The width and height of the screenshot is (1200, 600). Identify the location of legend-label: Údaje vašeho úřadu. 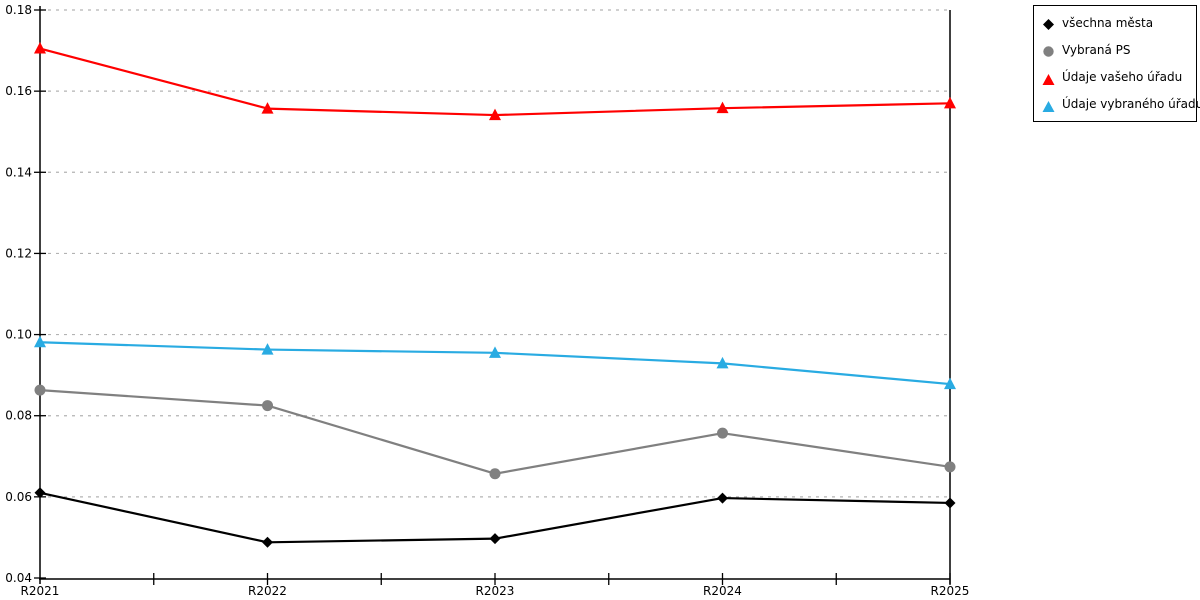
(1122, 77).